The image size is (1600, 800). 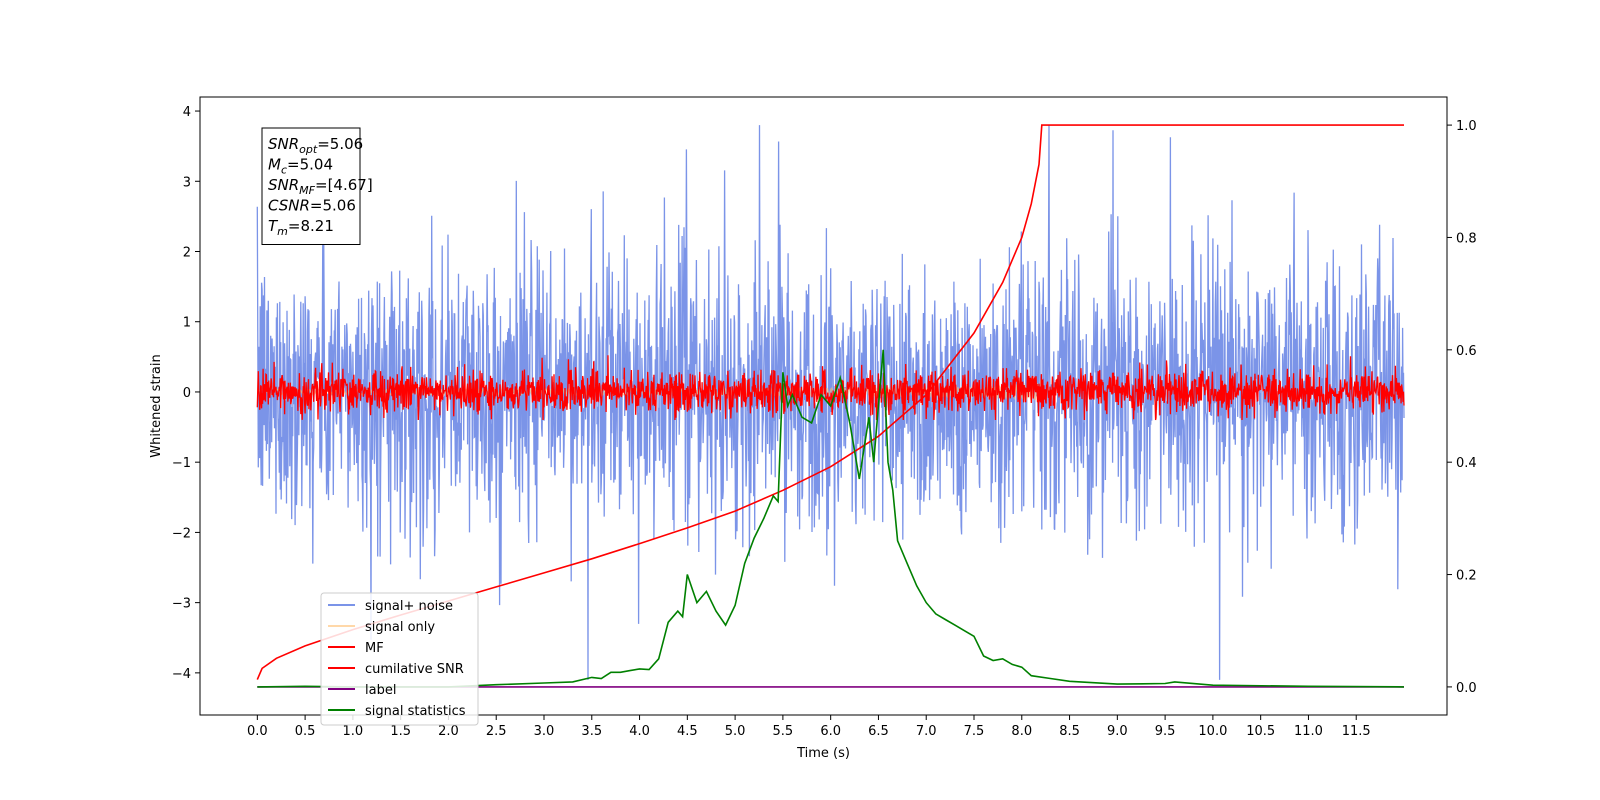 What do you see at coordinates (414, 669) in the screenshot?
I see `legend-label: cumilative SNR` at bounding box center [414, 669].